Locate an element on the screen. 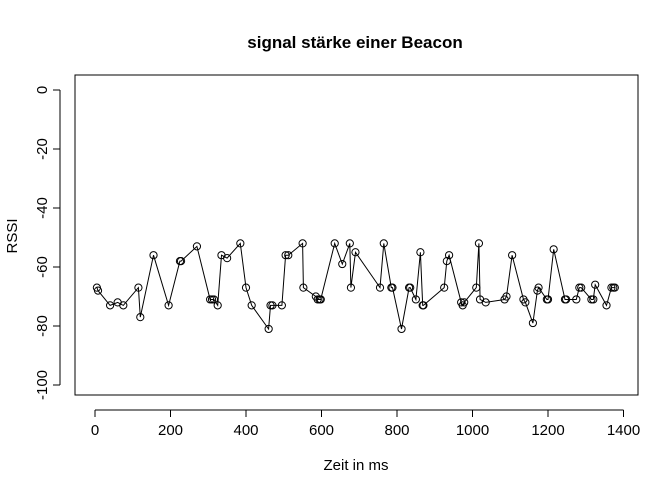 The height and width of the screenshot is (486, 671). y-tick-label: -40 is located at coordinates (42, 208).